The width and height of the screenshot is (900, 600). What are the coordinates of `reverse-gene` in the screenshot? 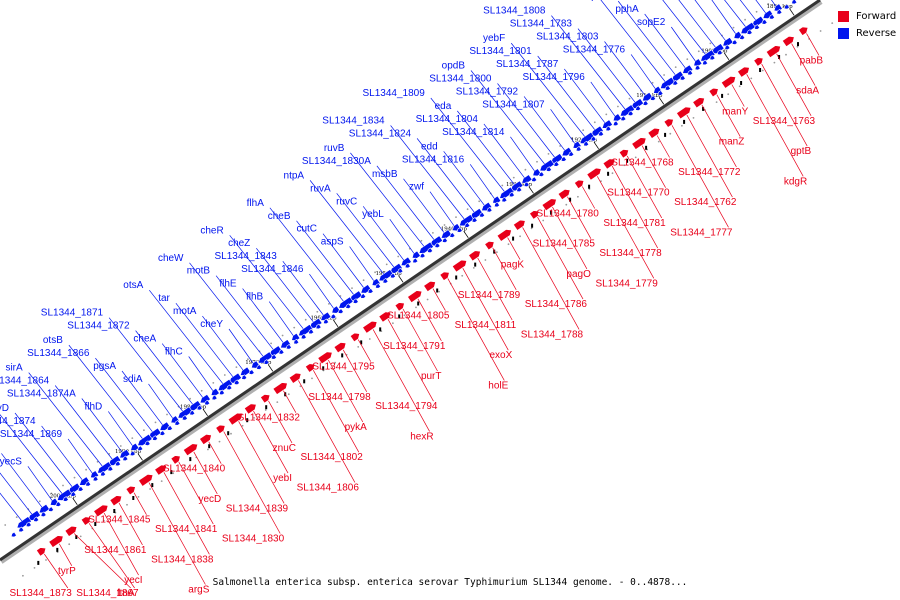 It's located at (627, 110).